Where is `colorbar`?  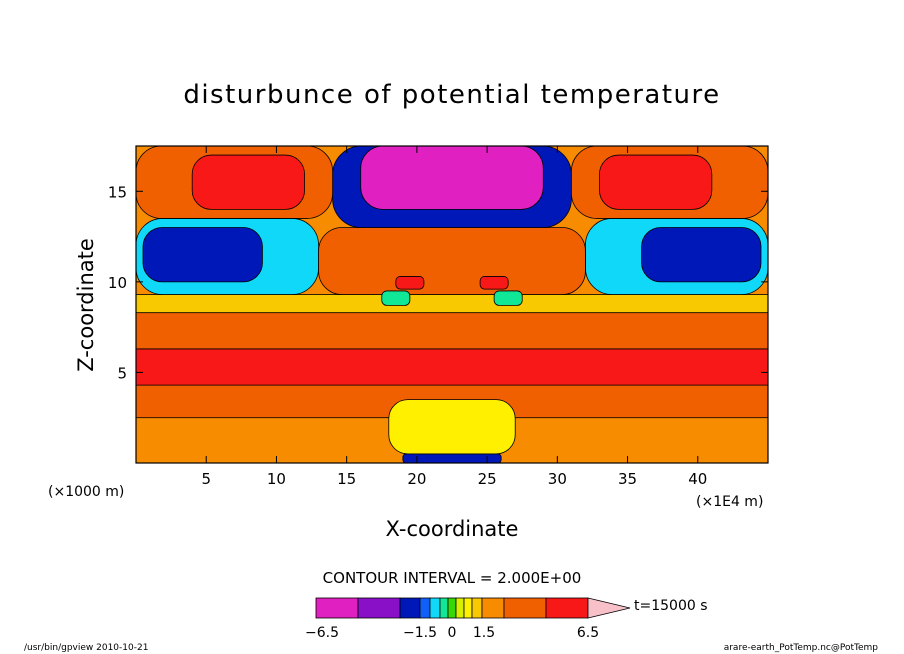 colorbar is located at coordinates (473, 608).